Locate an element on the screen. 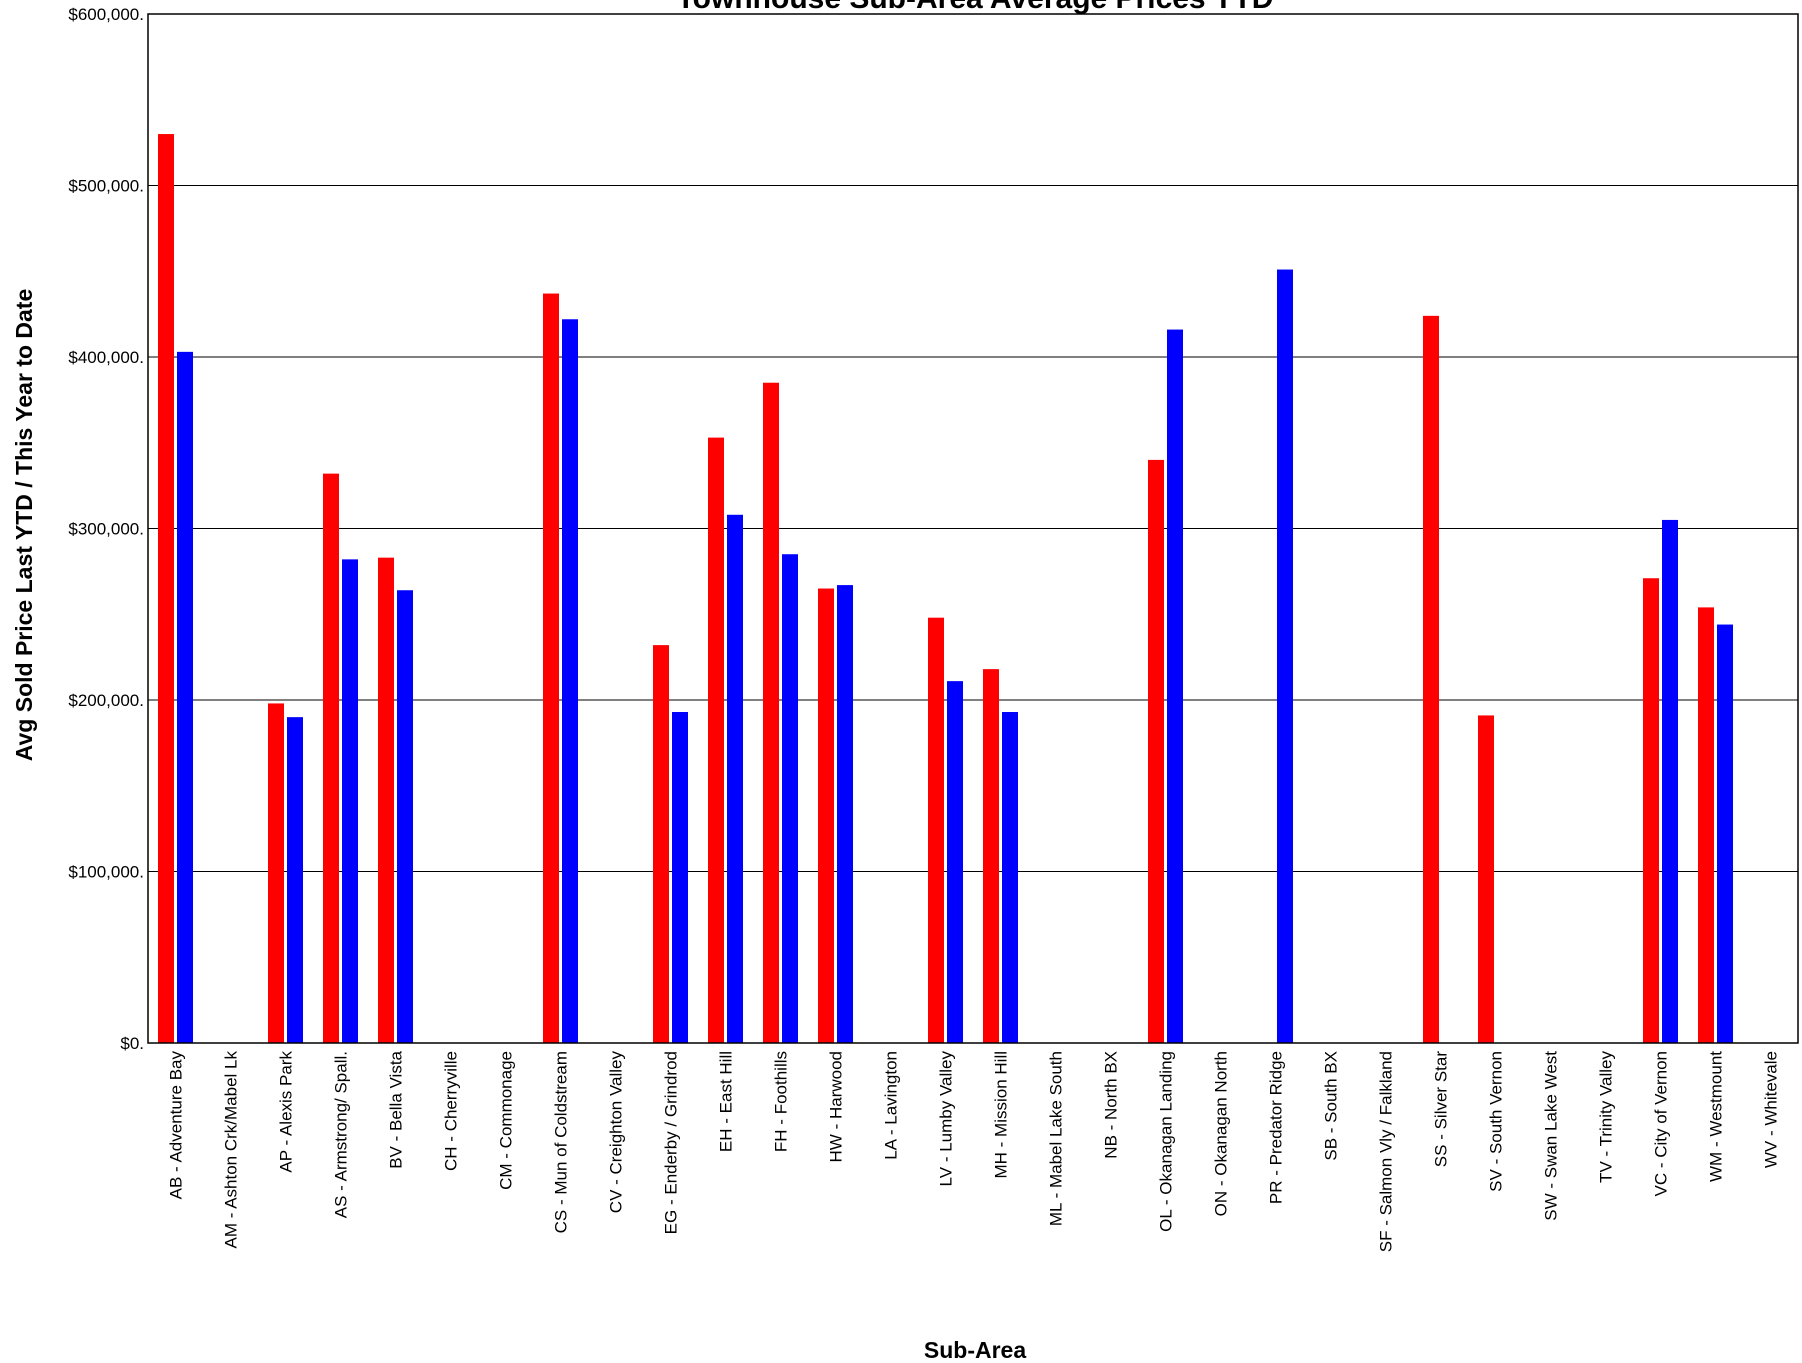 The image size is (1802, 1363). y-tick-label: $100,000. is located at coordinates (106, 872).